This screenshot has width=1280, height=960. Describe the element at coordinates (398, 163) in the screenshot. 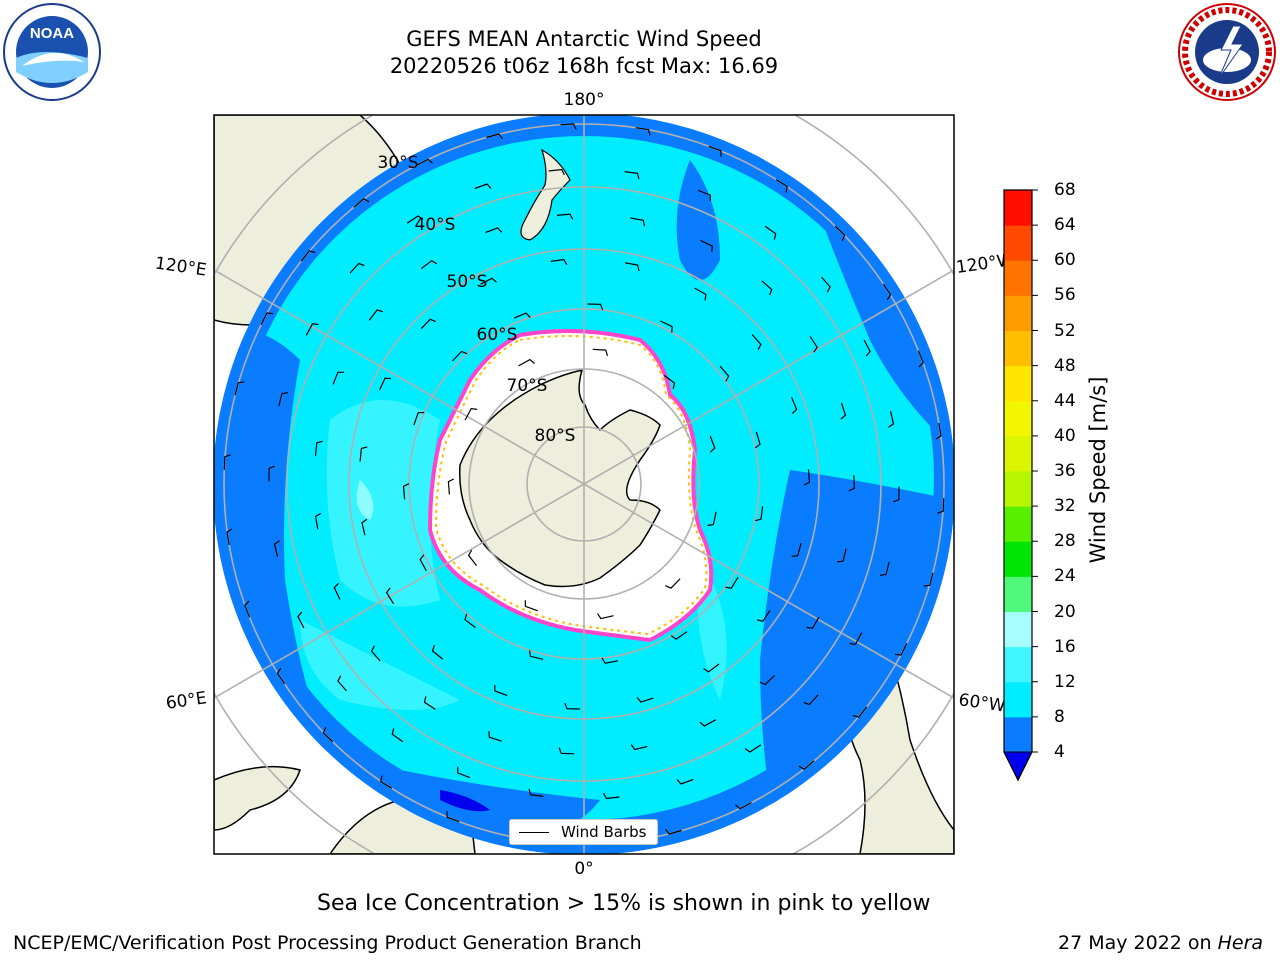

I see `lat-label-30s: 30°S` at that location.